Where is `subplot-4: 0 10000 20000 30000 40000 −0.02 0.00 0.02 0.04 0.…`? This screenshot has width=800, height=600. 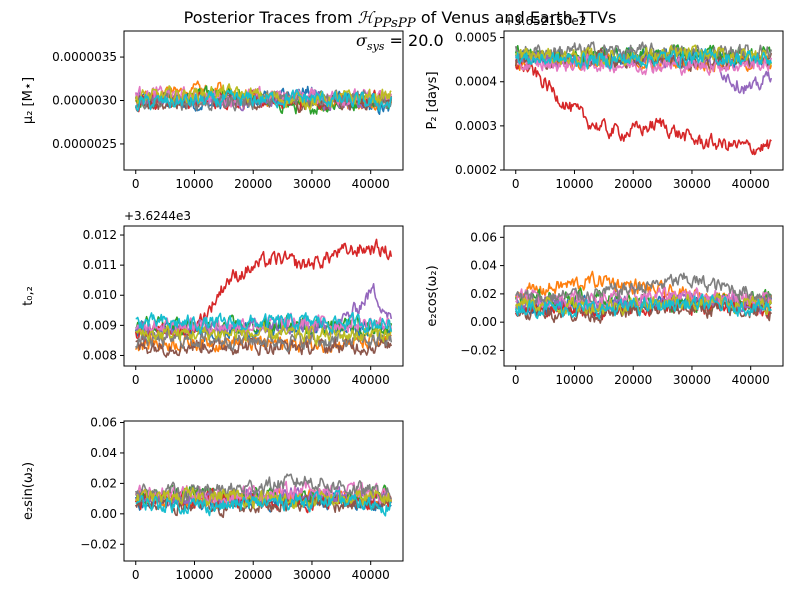 subplot-4: 0 10000 20000 30000 40000 −0.02 0.00 0.02 0.04 0.… is located at coordinates (604, 306).